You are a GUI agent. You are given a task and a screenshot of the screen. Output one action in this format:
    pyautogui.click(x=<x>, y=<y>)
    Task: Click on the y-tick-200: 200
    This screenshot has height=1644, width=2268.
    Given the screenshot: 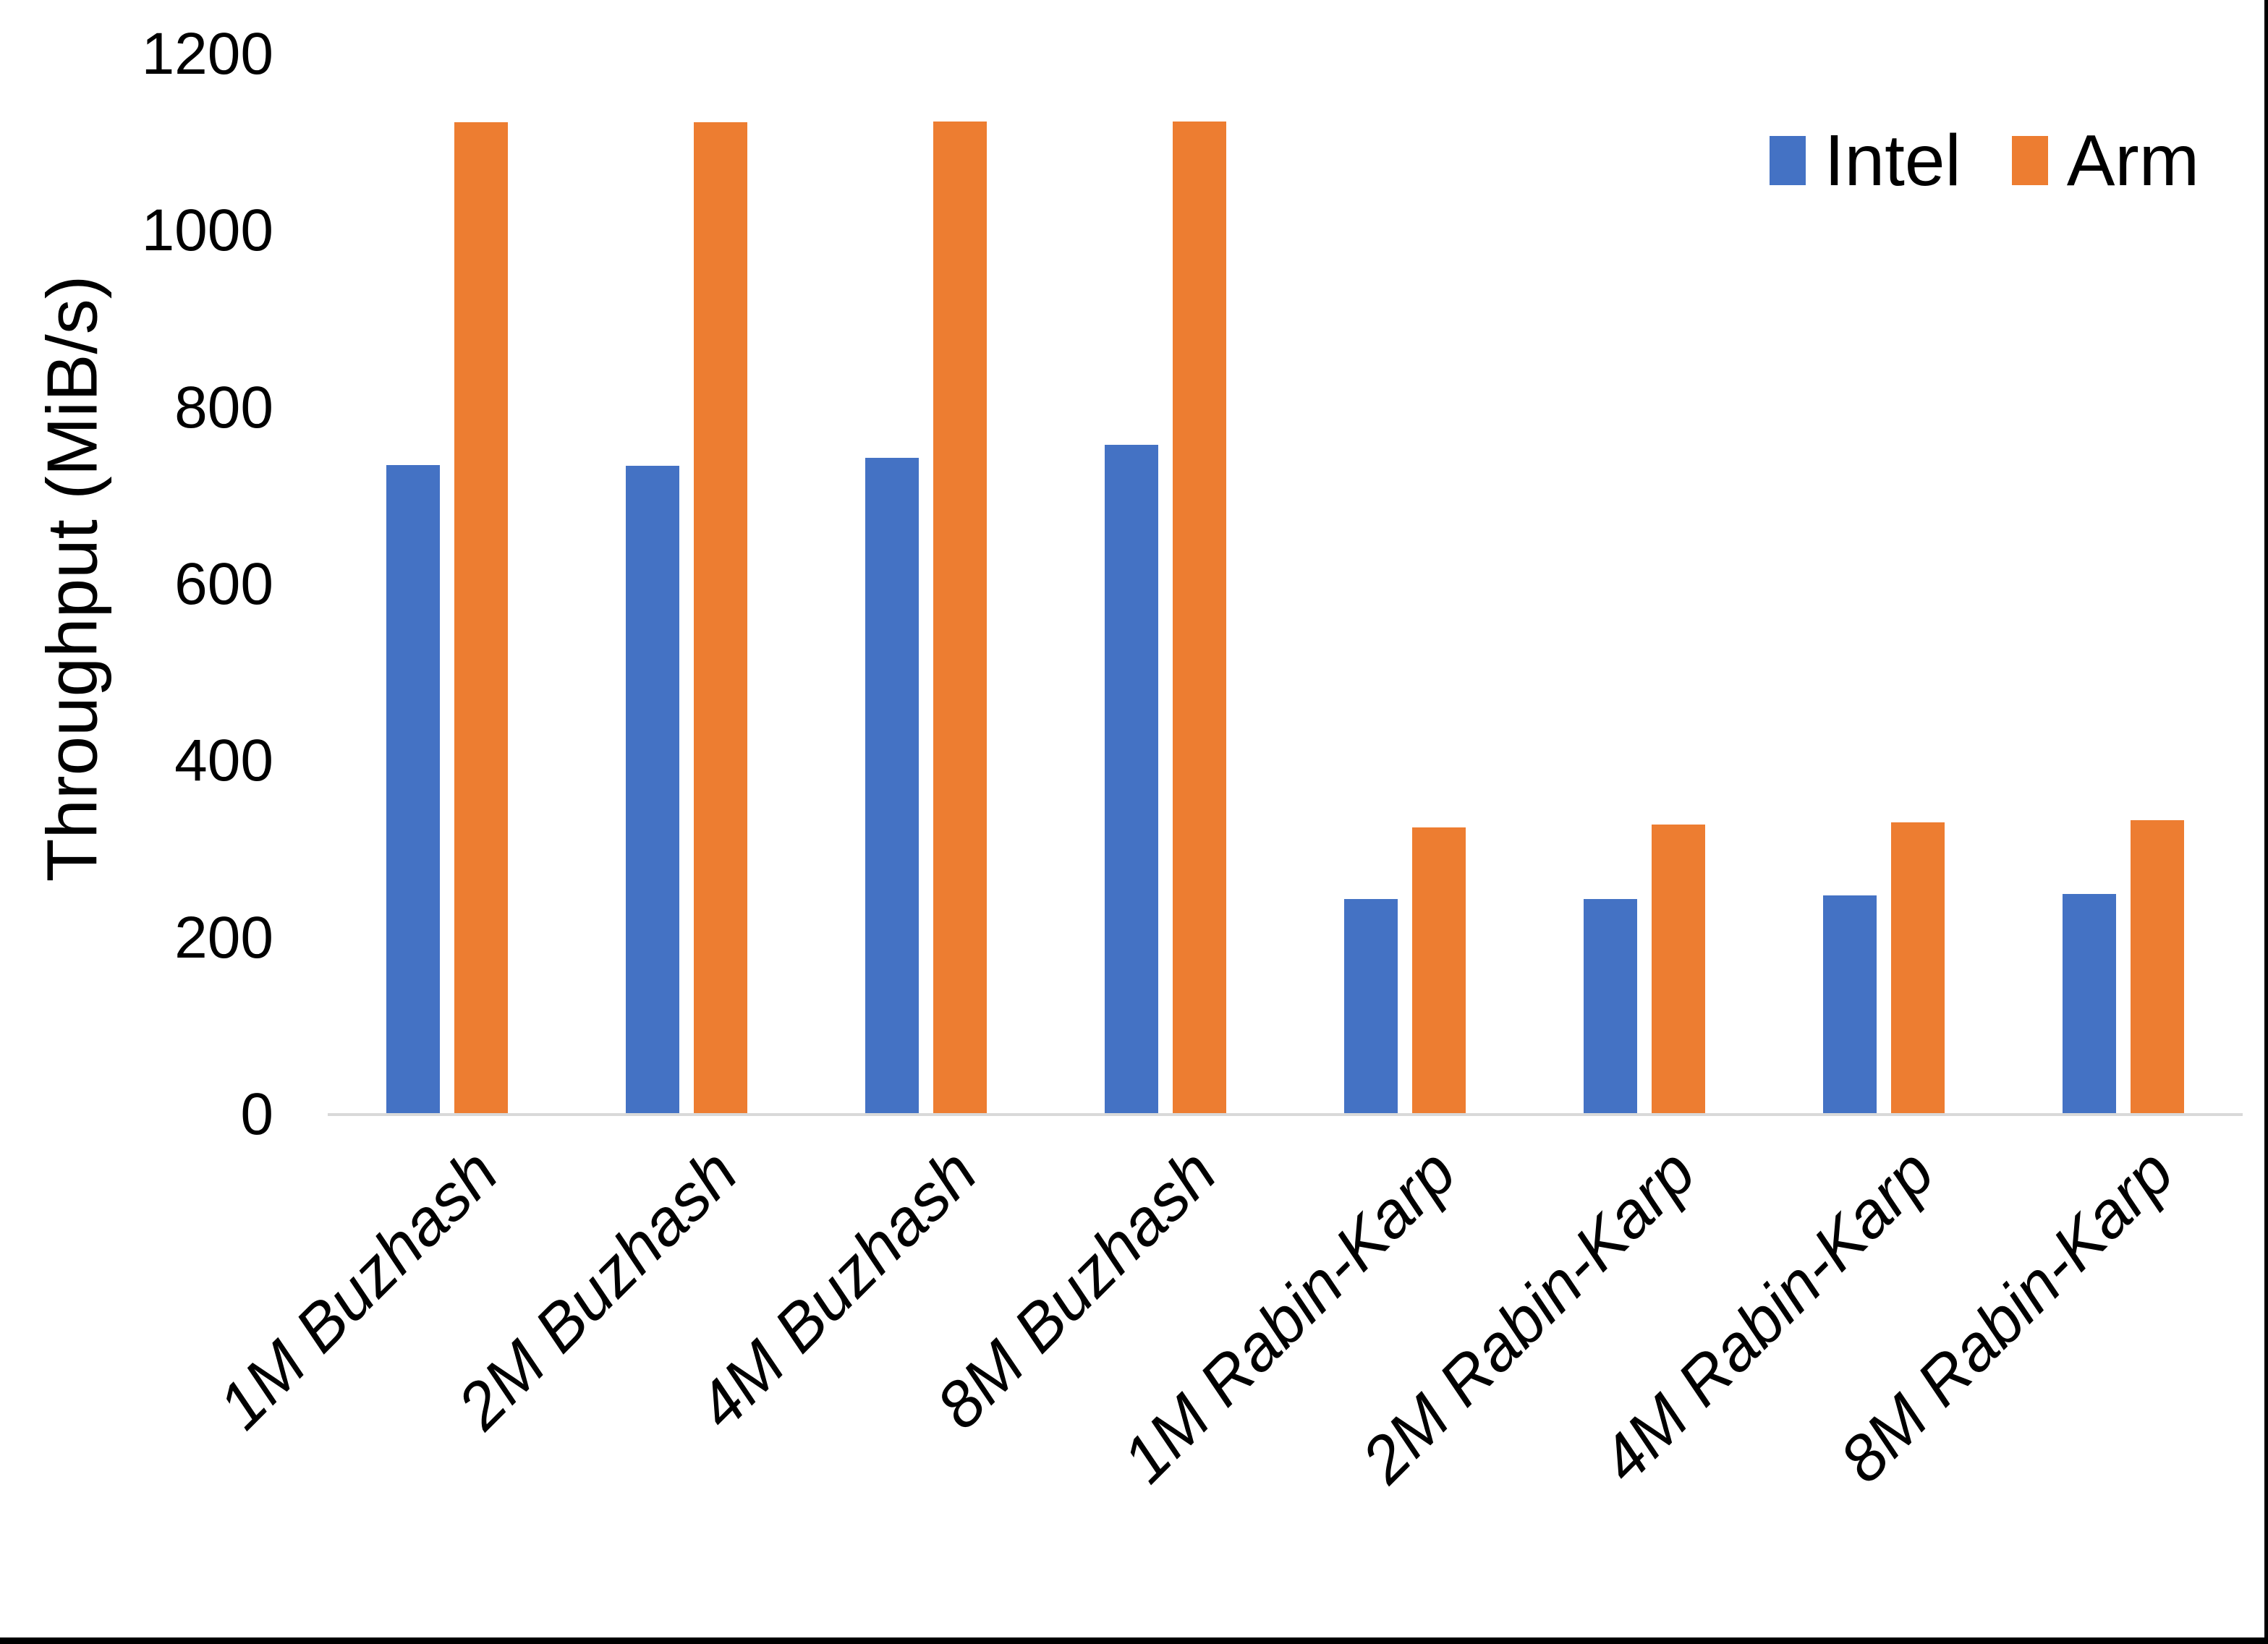 What is the action you would take?
    pyautogui.click(x=223, y=937)
    